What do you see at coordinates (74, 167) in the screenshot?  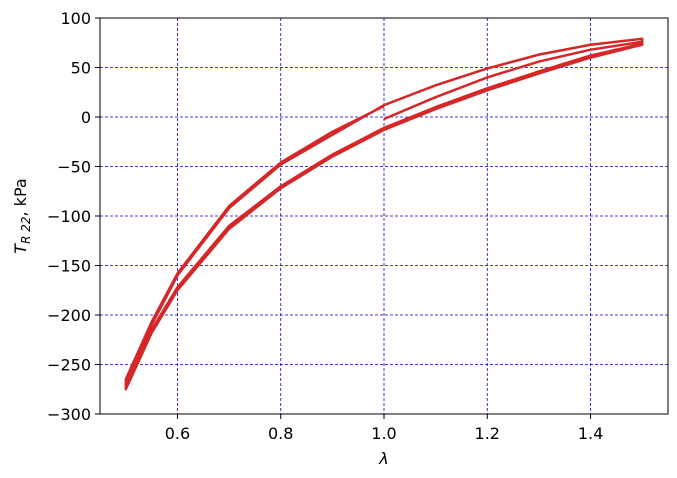 I see `y-tick-label: −50` at bounding box center [74, 167].